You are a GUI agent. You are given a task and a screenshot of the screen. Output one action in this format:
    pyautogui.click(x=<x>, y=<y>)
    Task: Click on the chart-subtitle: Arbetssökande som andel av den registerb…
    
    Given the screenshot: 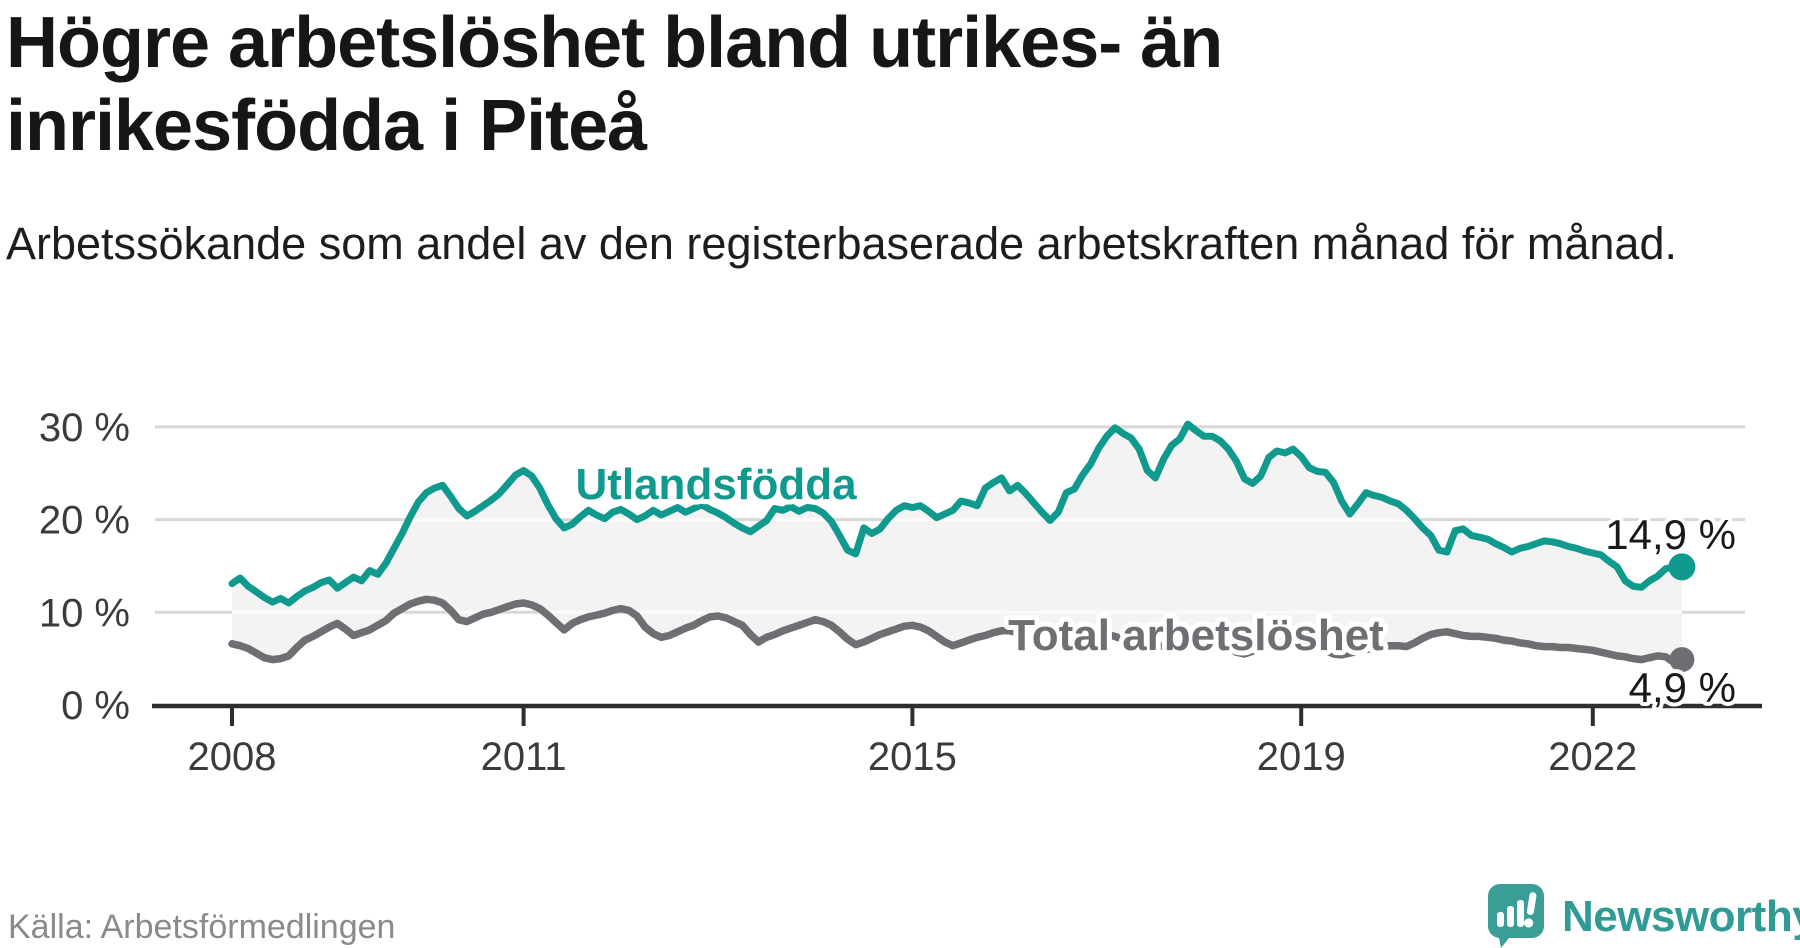 What is the action you would take?
    pyautogui.click(x=841, y=243)
    